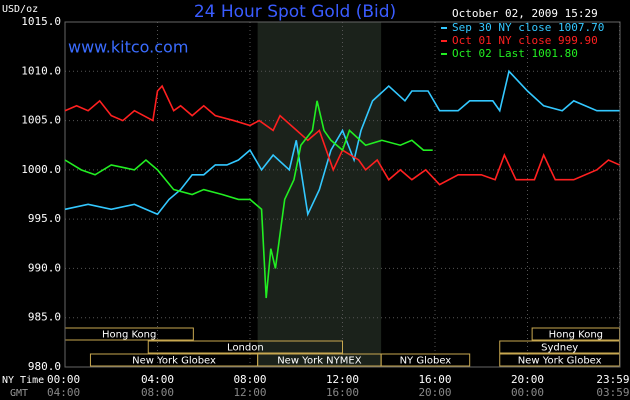  What do you see at coordinates (20, 9) in the screenshot?
I see `y-axis-label: USD/oz` at bounding box center [20, 9].